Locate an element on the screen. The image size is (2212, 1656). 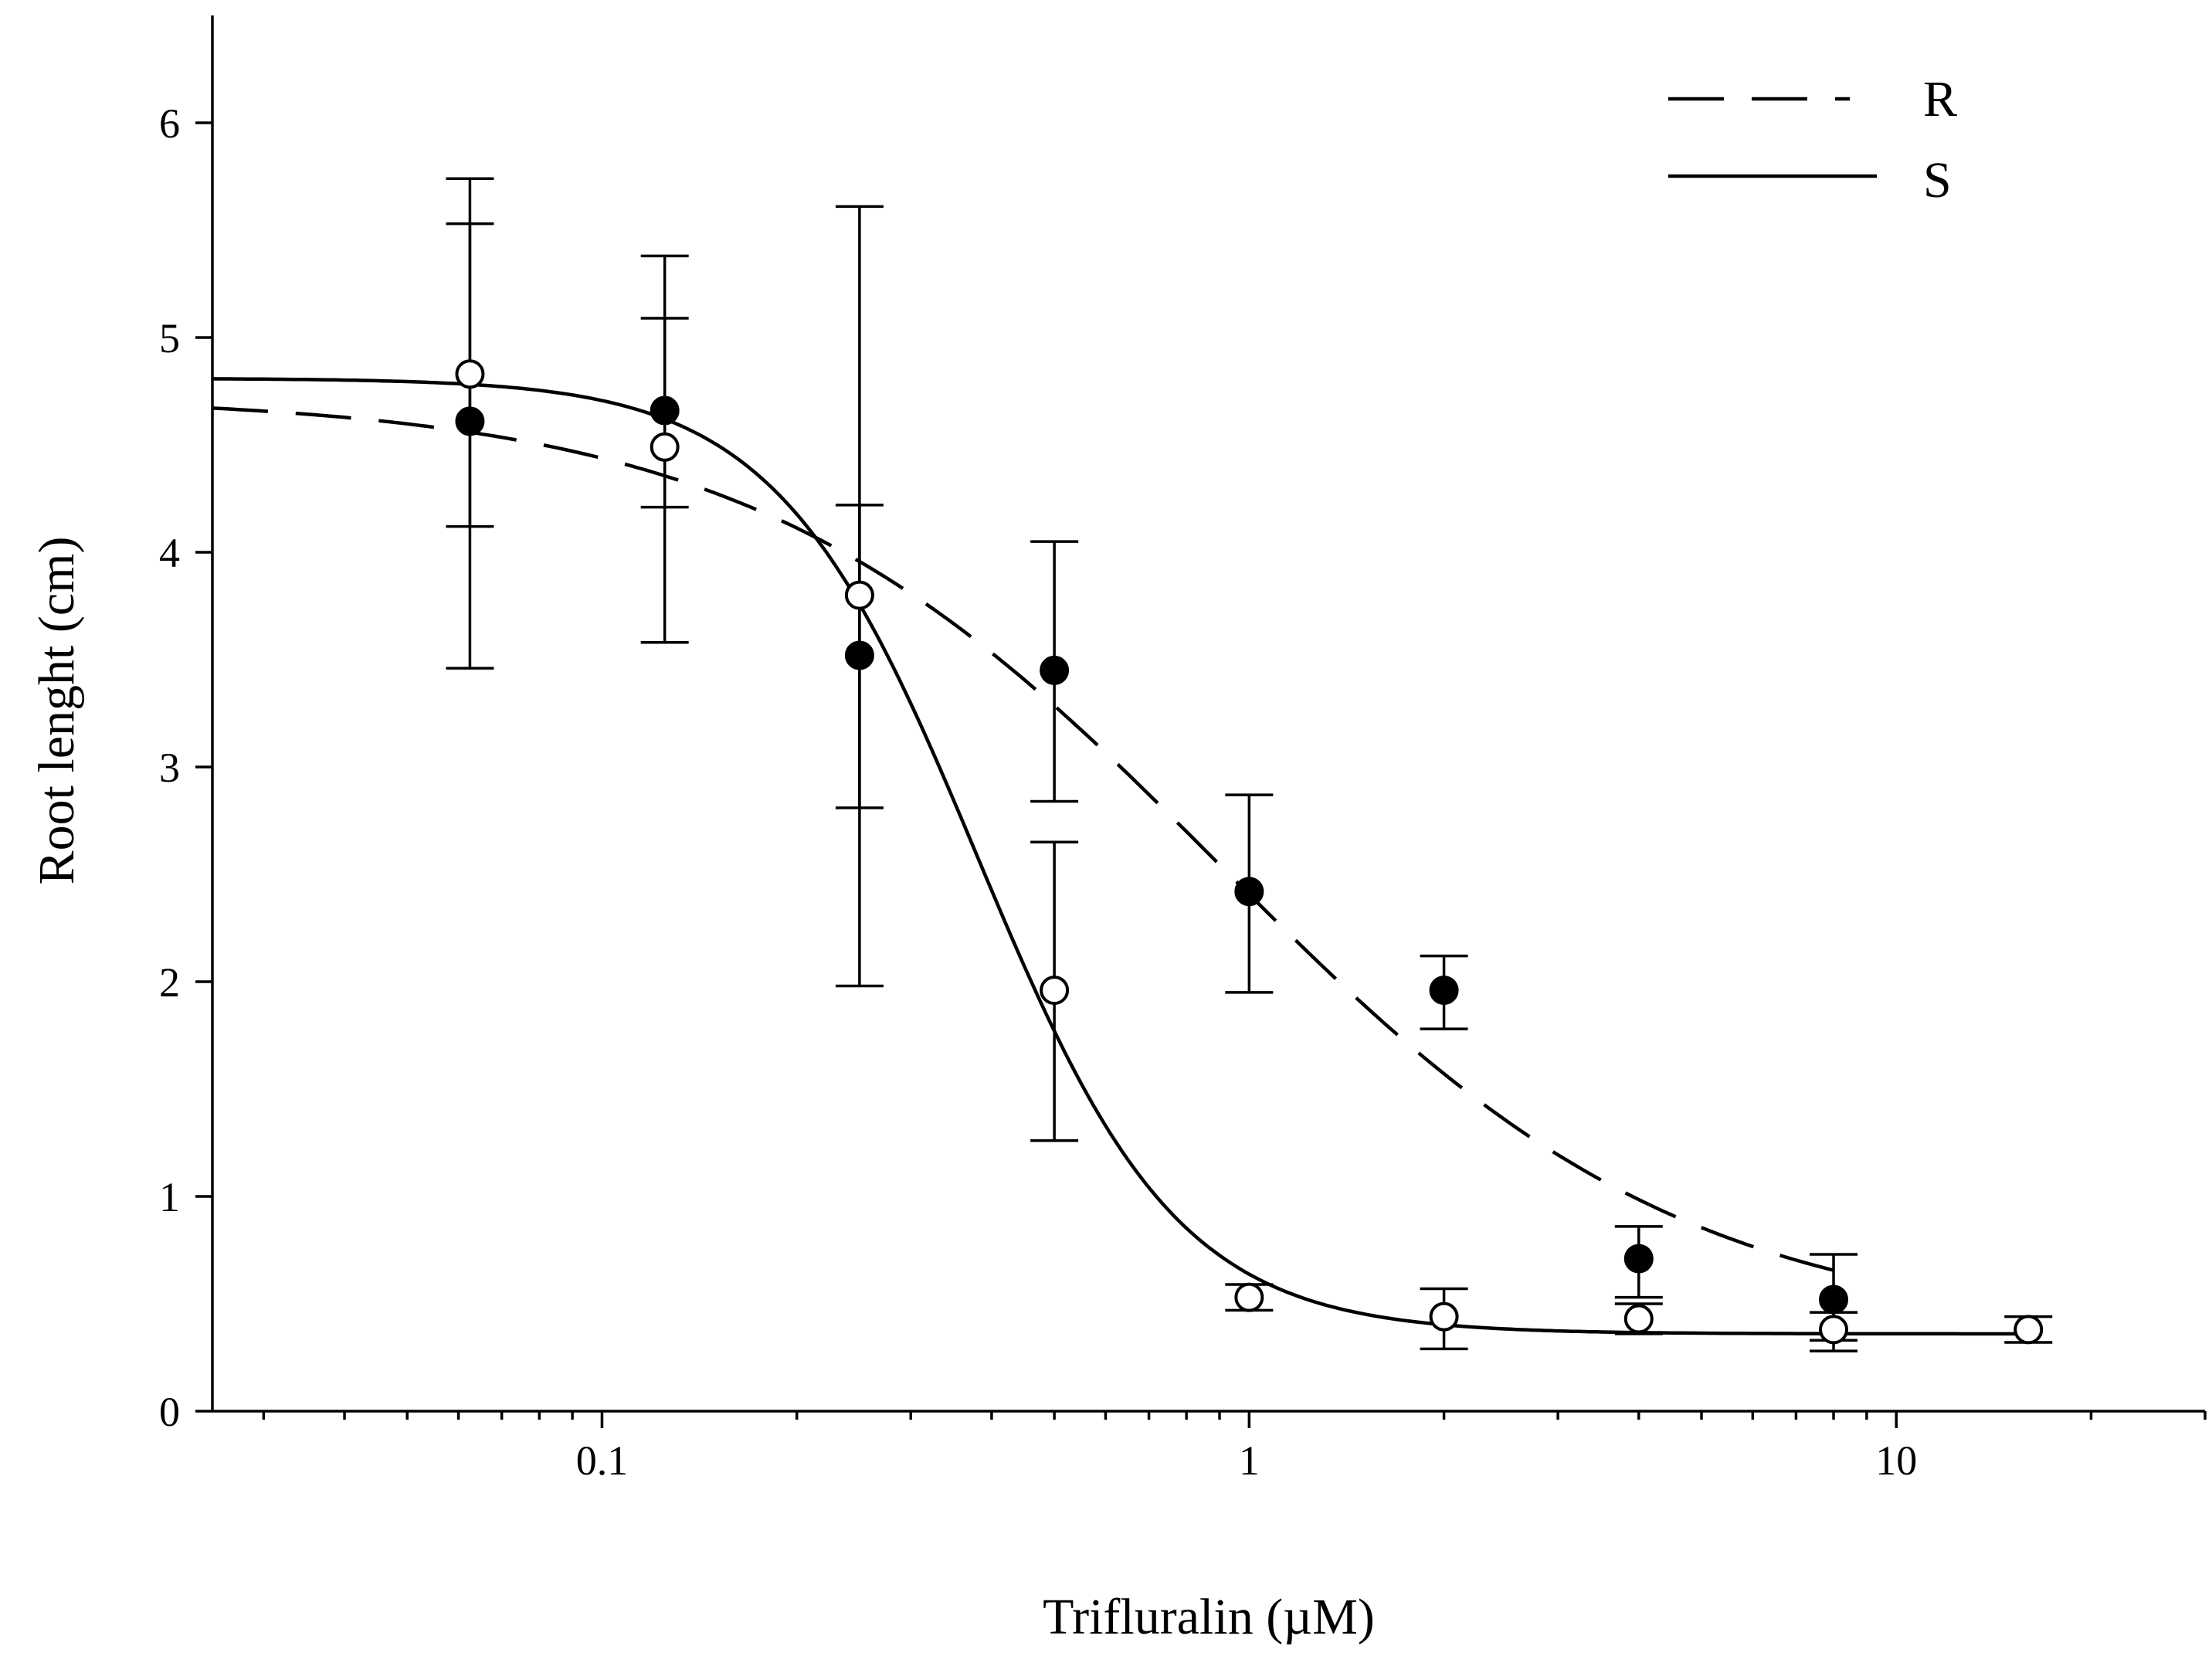
x-axis-title: Trifluralin (µM) is located at coordinates (1209, 1617).